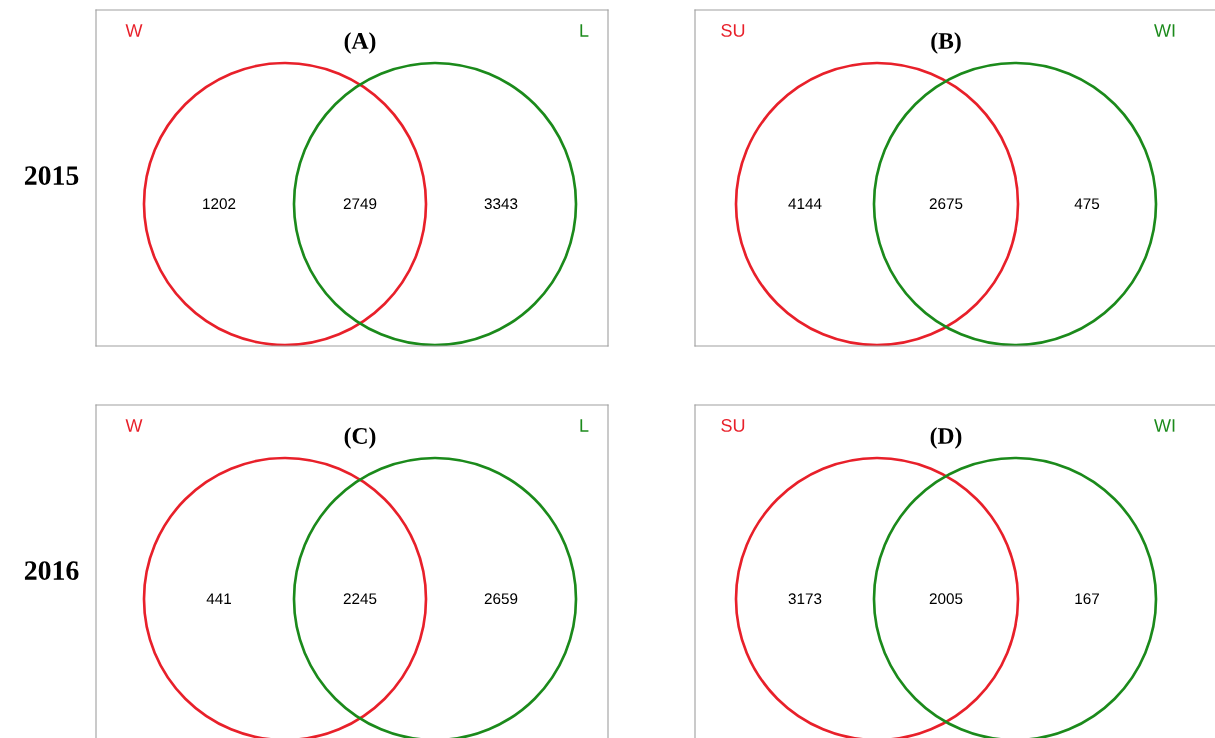 The width and height of the screenshot is (1215, 738). What do you see at coordinates (218, 598) in the screenshot?
I see `data-label: 441` at bounding box center [218, 598].